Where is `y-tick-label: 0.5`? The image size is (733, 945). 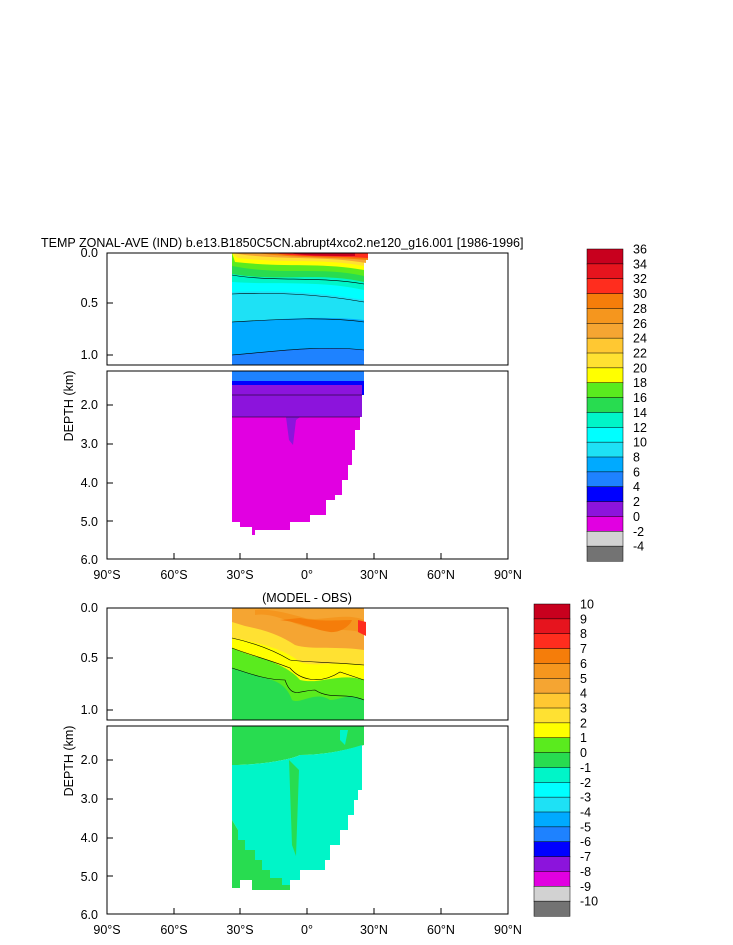
y-tick-label: 0.5 is located at coordinates (89, 658).